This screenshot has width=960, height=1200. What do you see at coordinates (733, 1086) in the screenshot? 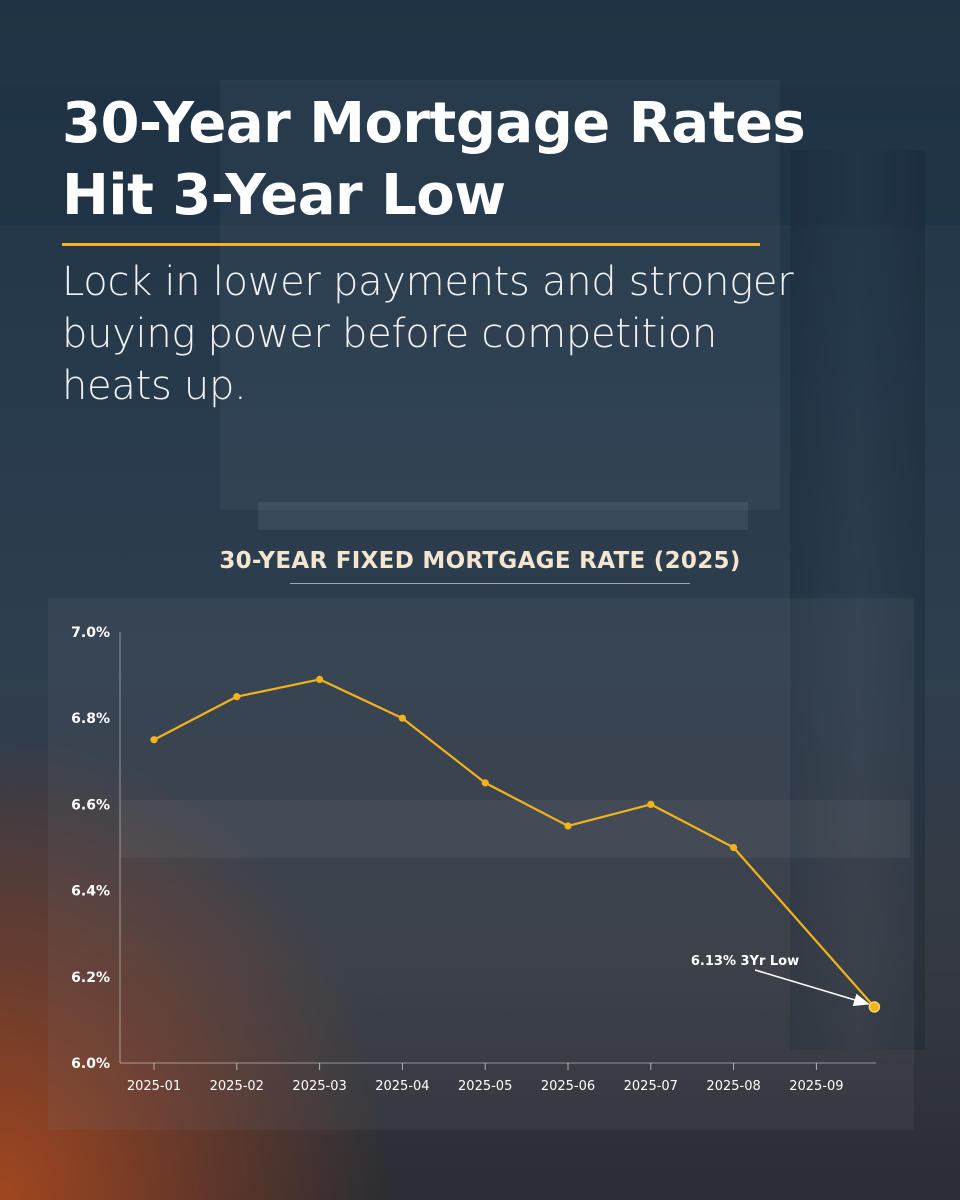
I see `x-tick-label: 2025-08` at bounding box center [733, 1086].